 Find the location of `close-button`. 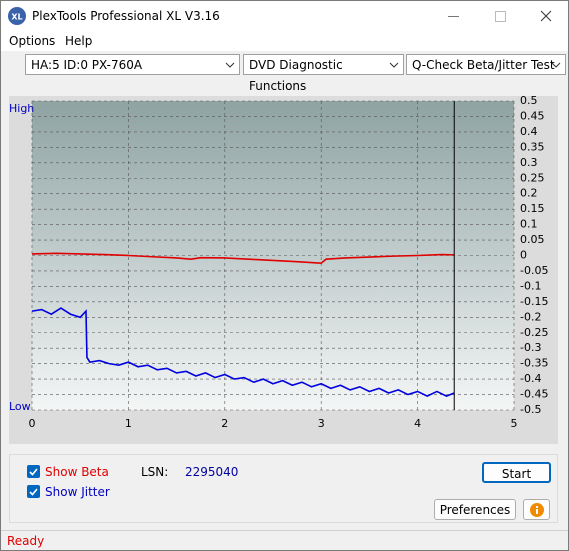

close-button is located at coordinates (546, 16).